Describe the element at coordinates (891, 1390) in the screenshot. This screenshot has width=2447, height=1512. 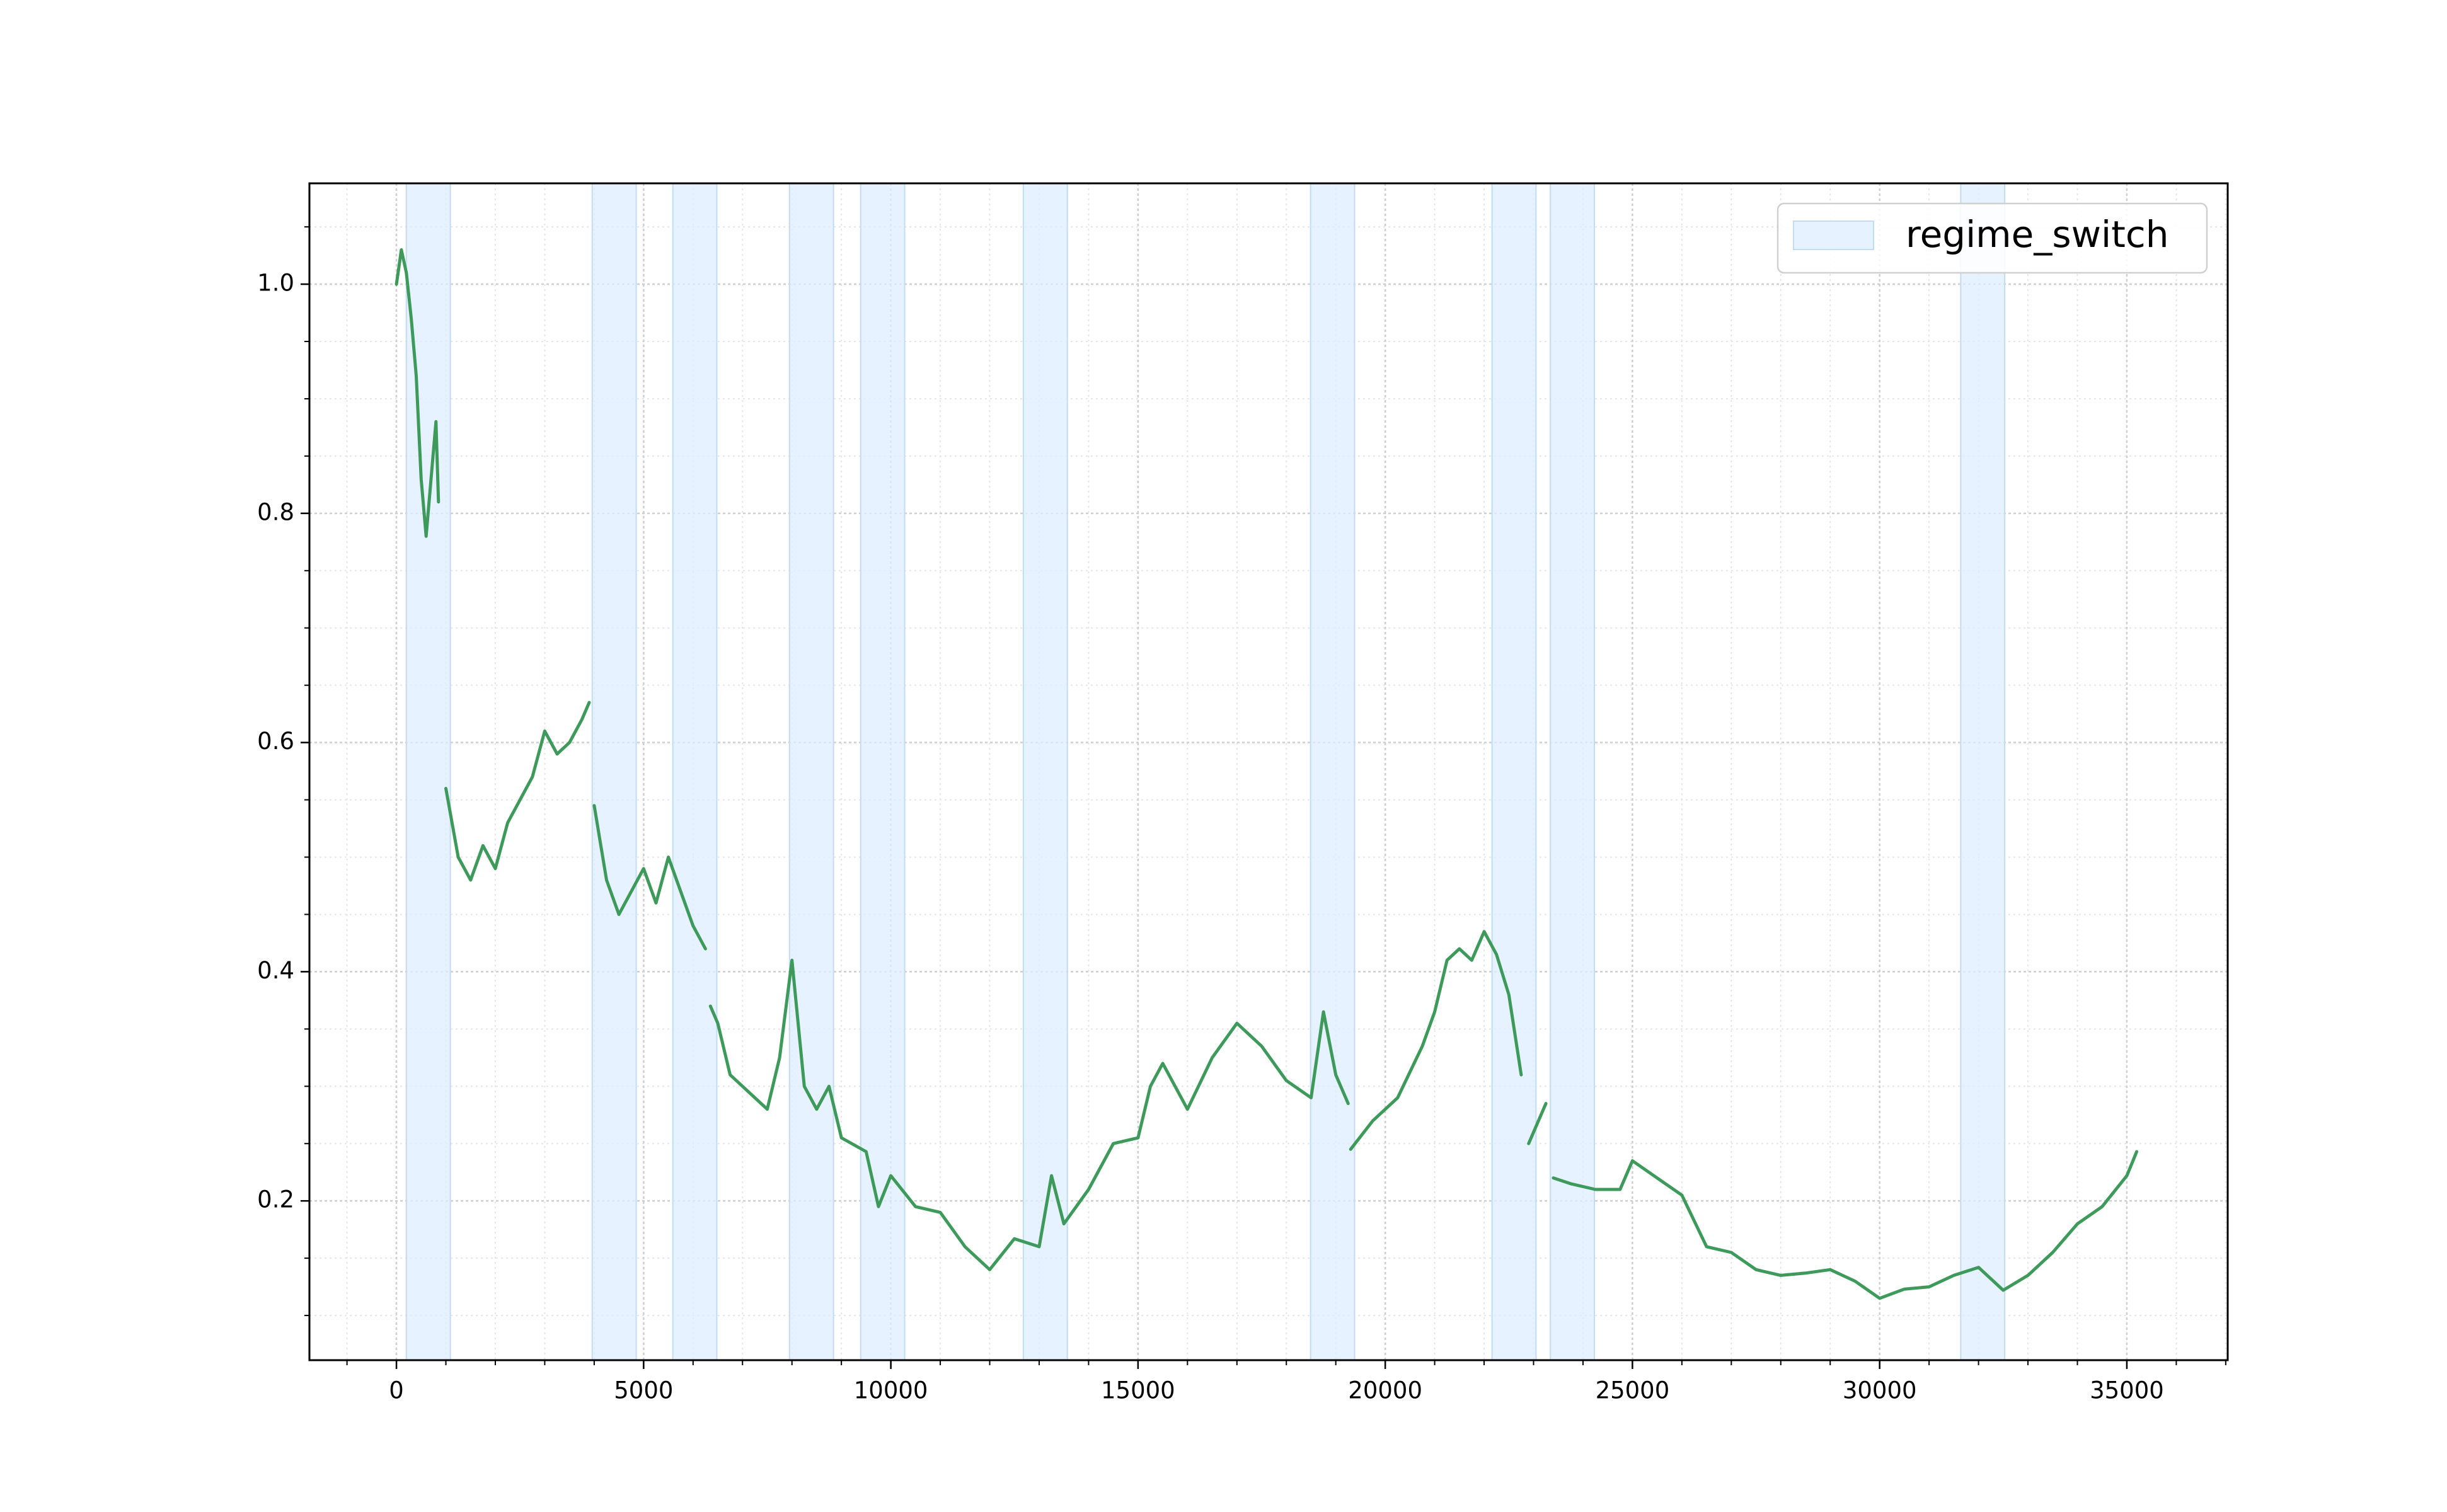
I see `x-tick-label: 10000` at that location.